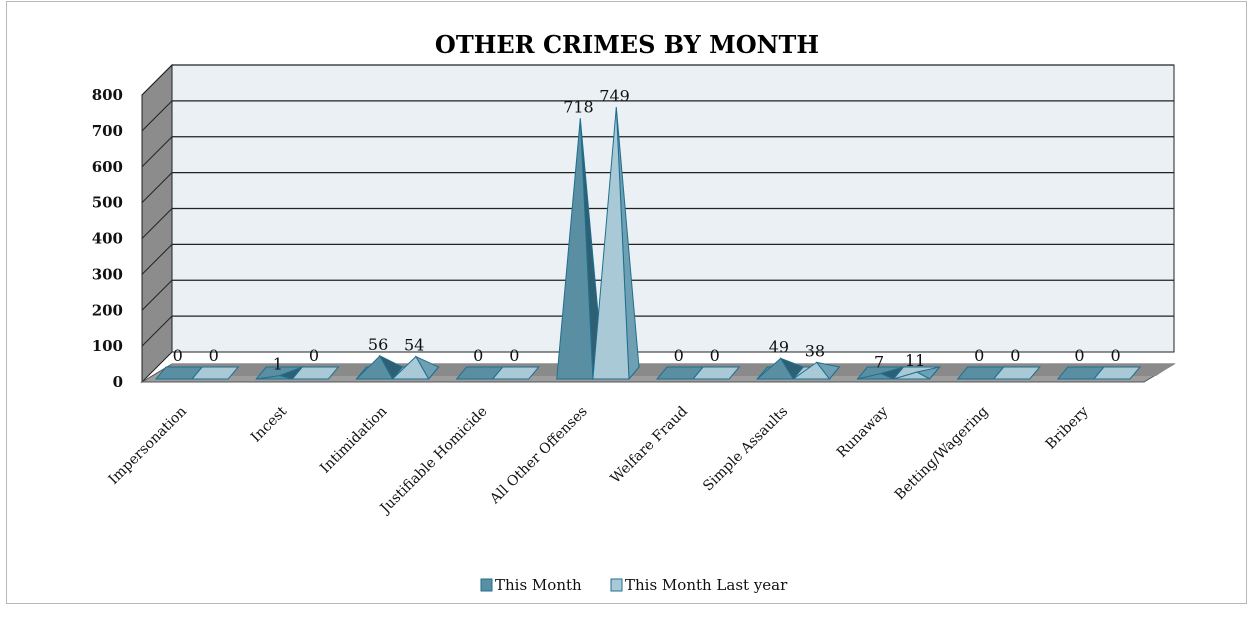 This screenshot has height=620, width=1255. Describe the element at coordinates (107, 203) in the screenshot. I see `y-tick-label: 500` at that location.